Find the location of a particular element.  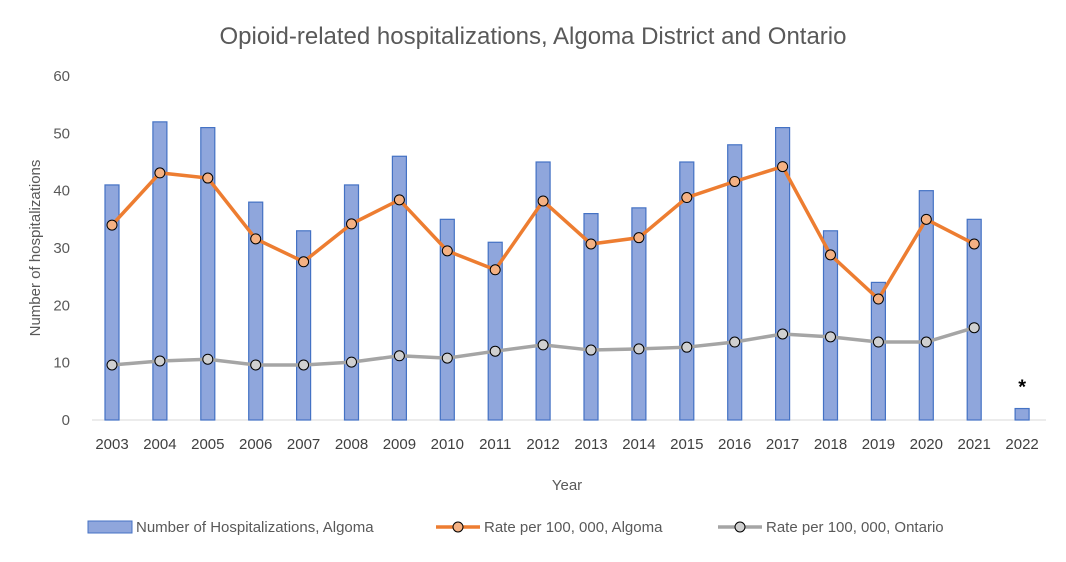

x-tick-label: 2004 is located at coordinates (159, 444).